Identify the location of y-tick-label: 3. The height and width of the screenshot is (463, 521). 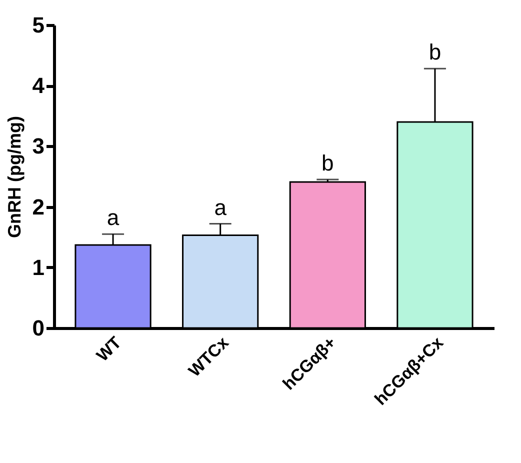
(38, 146).